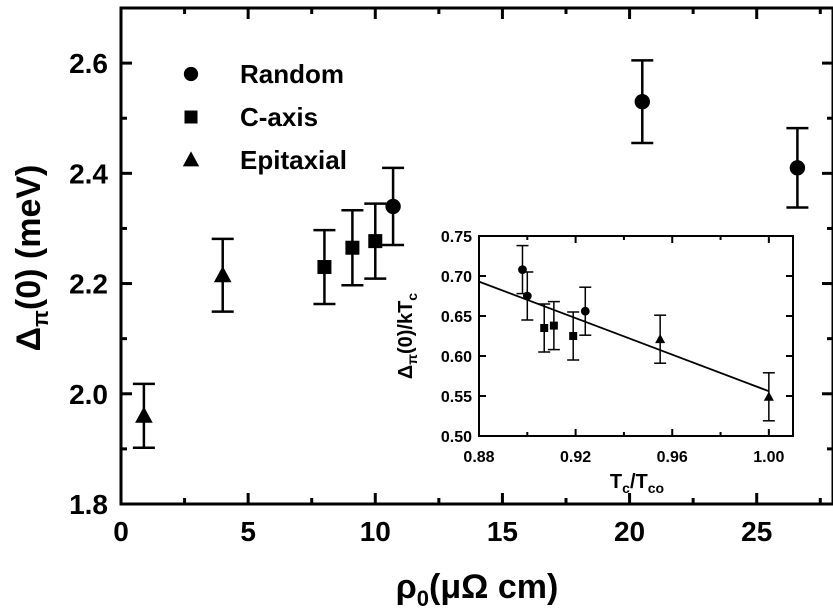 The height and width of the screenshot is (610, 833). I want to click on series-c-axis, so click(350, 254).